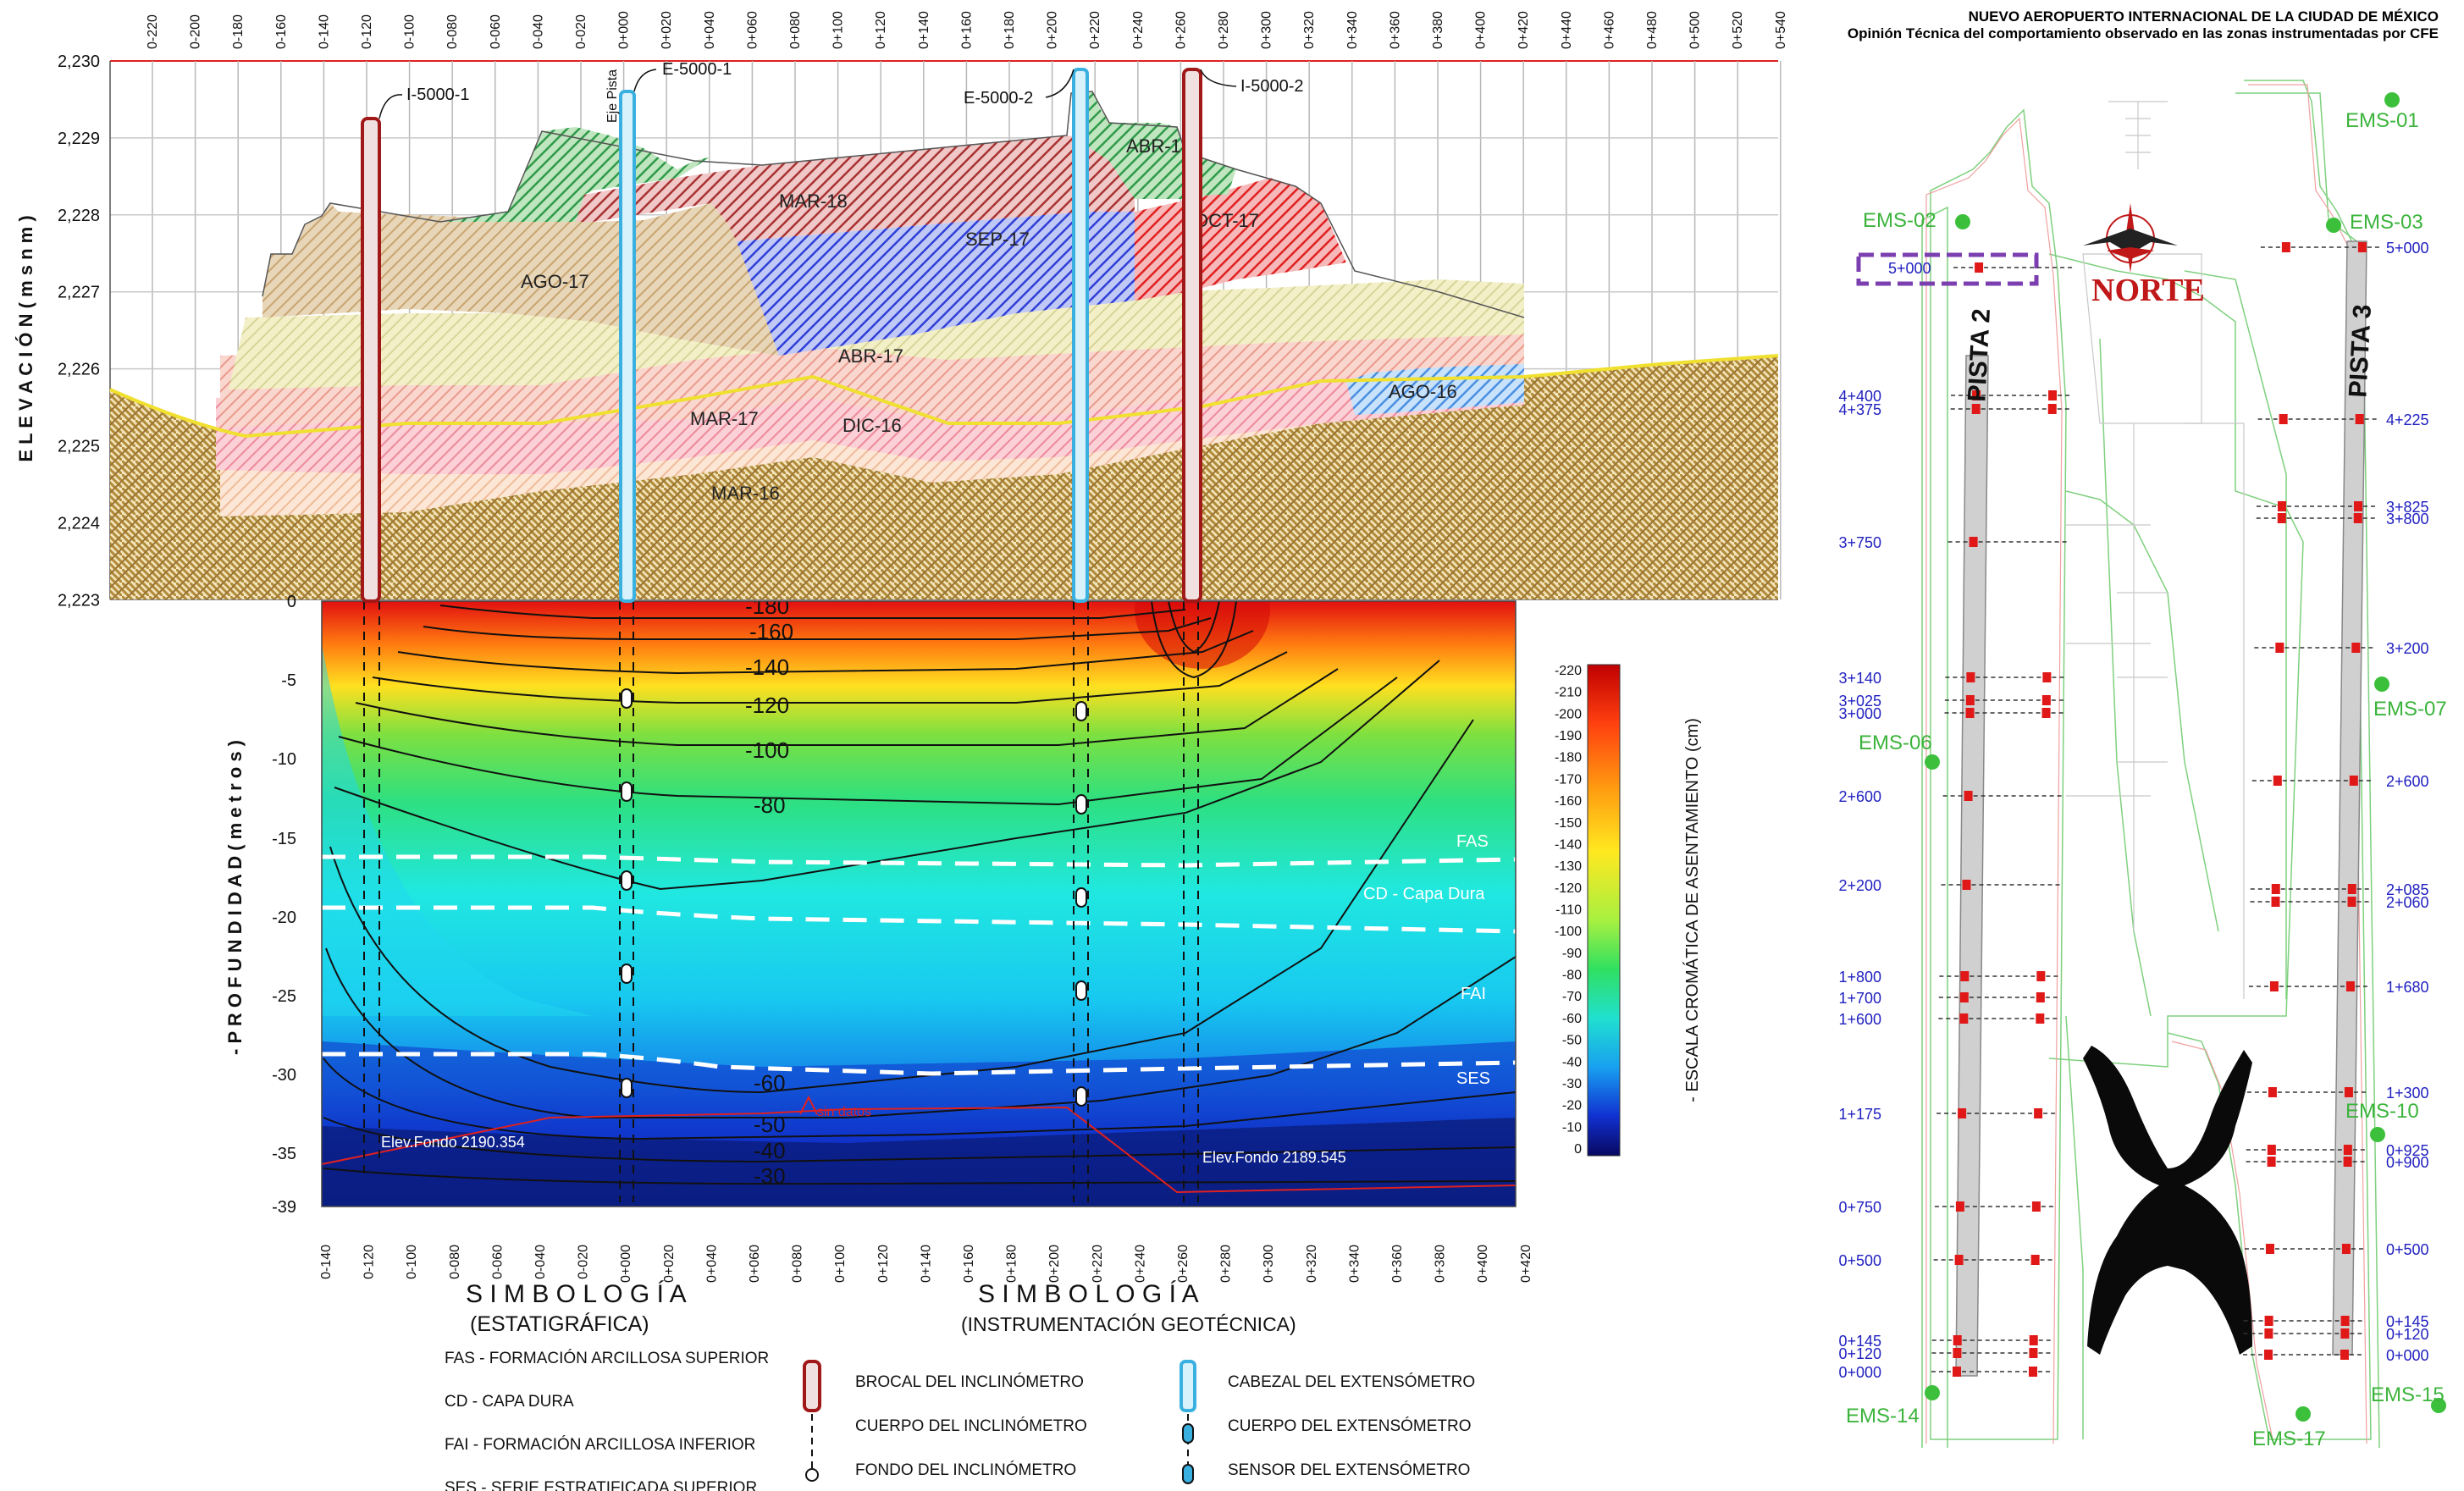 The image size is (2464, 1491). I want to click on depth-tick-5: -25, so click(284, 996).